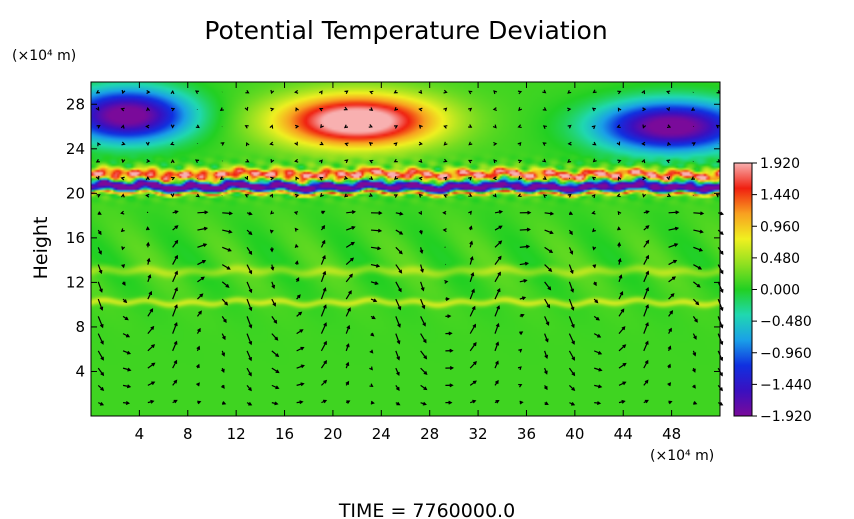 The width and height of the screenshot is (854, 519). What do you see at coordinates (284, 434) in the screenshot?
I see `x-tick-label: 16` at bounding box center [284, 434].